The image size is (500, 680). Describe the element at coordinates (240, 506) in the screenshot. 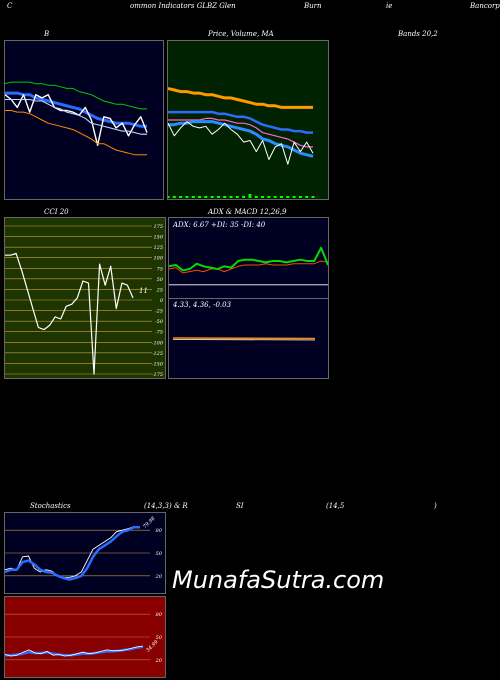

I see `rsi-title-fragment: SI` at that location.